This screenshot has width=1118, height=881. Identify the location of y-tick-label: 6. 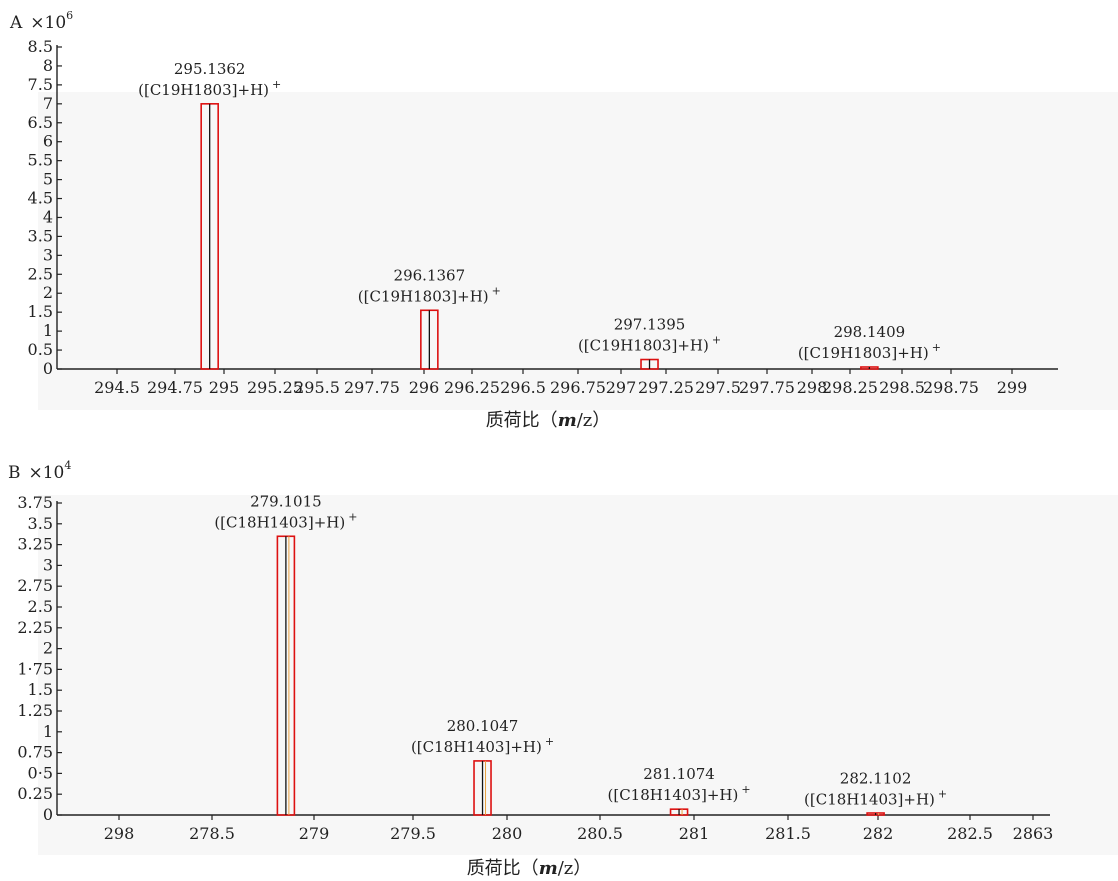
(48, 141).